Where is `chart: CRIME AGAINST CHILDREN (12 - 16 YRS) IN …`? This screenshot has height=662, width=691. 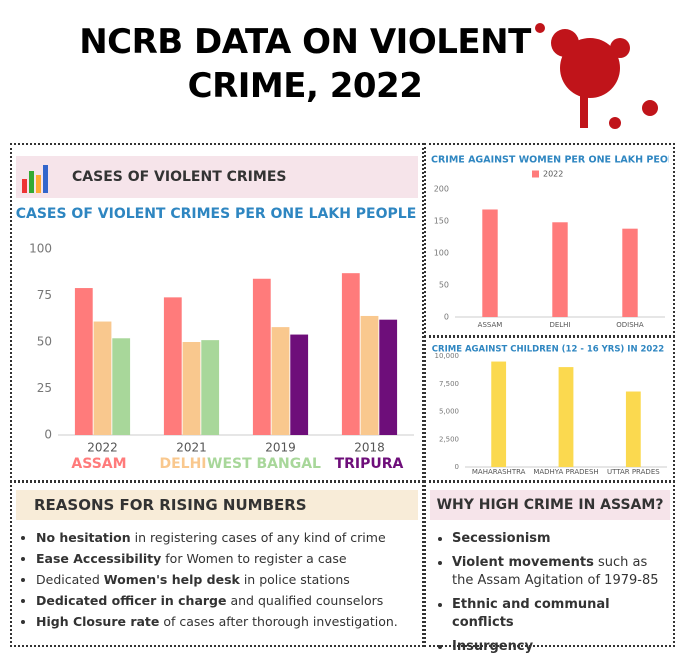 chart: CRIME AGAINST CHILDREN (12 - 16 YRS) IN … is located at coordinates (549, 410).